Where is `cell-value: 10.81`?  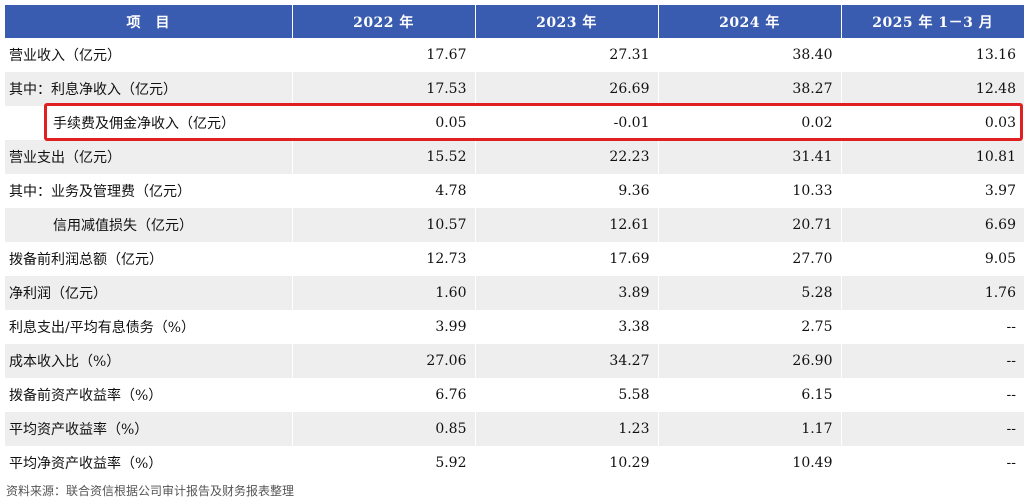
cell-value: 10.81 is located at coordinates (932, 157).